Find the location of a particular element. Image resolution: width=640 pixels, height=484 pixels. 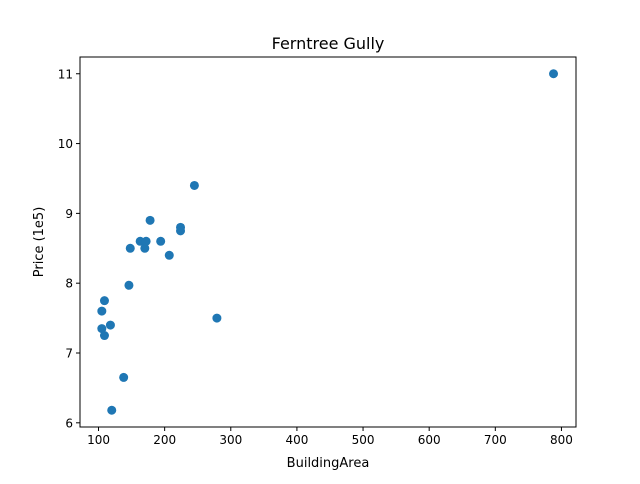

x-tick-label: 200 is located at coordinates (164, 440).